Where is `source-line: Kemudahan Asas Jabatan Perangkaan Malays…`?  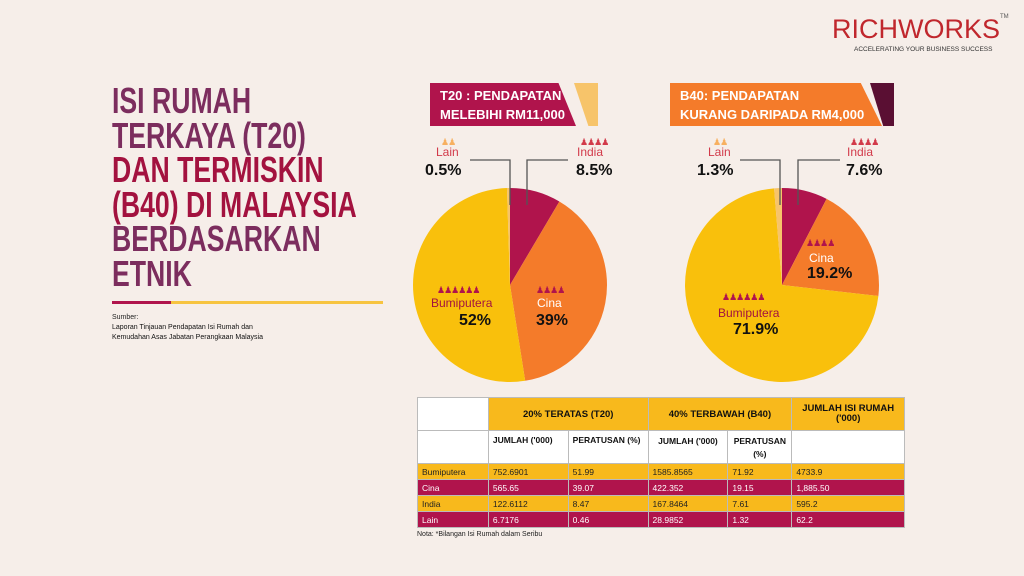
source-line: Kemudahan Asas Jabatan Perangkaan Malays… is located at coordinates (187, 337).